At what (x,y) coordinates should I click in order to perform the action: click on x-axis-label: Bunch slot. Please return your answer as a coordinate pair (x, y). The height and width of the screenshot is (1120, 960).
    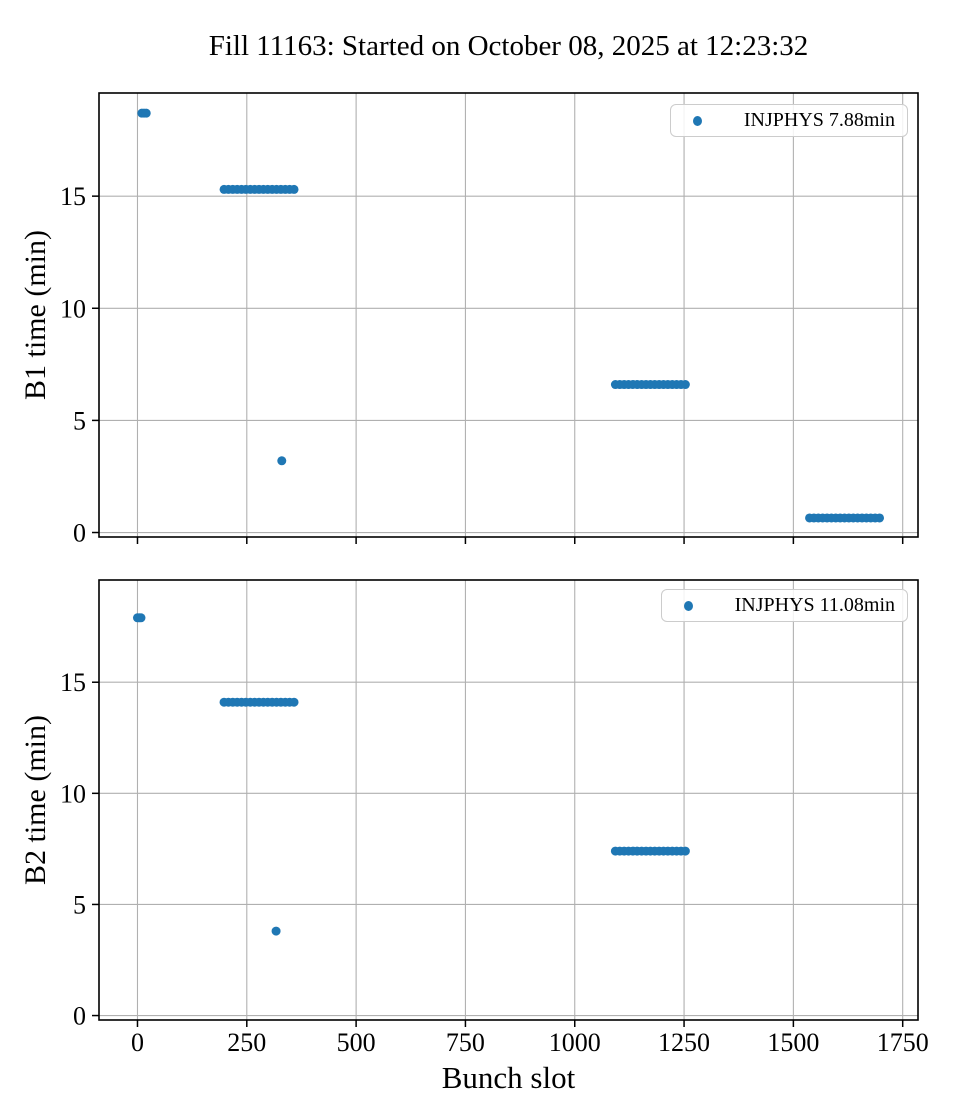
    Looking at the image, I should click on (508, 1077).